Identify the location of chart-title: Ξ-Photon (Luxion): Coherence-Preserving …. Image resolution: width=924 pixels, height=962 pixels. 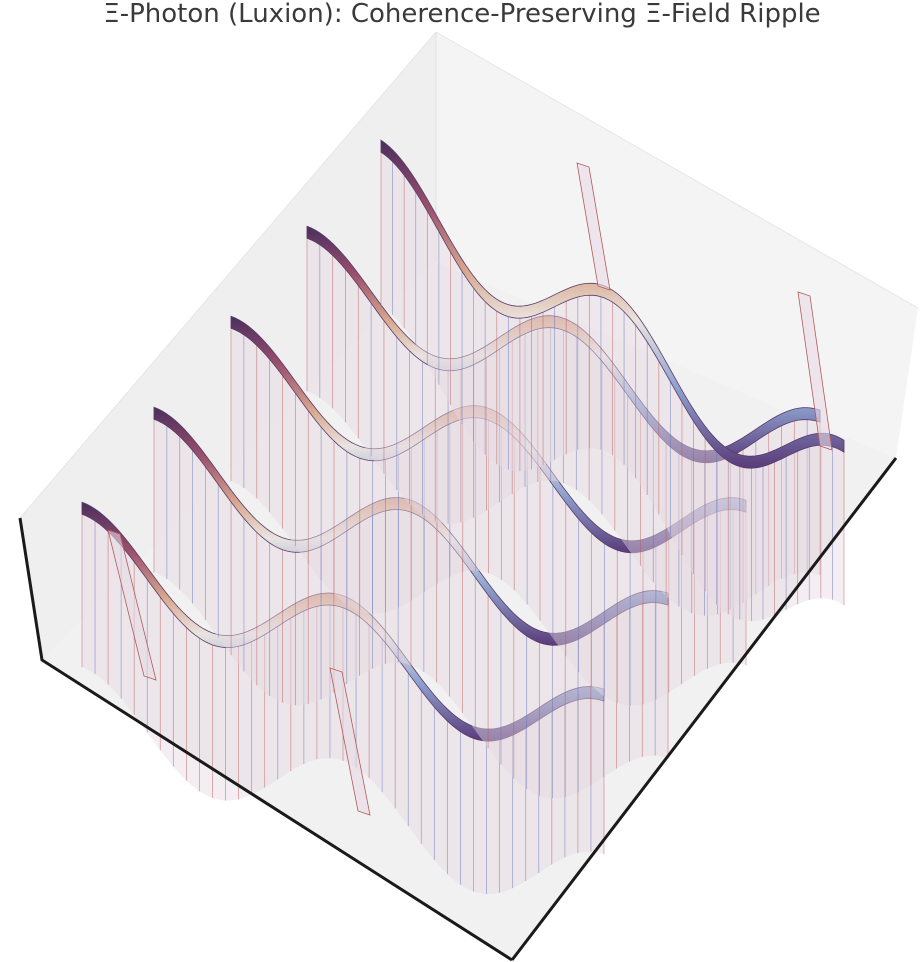
(462, 14).